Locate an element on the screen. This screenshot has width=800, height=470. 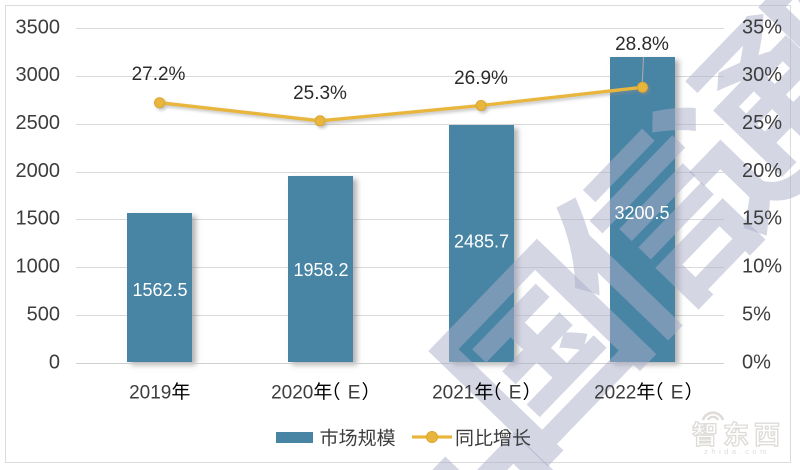
svg-text: 27.2% is located at coordinates (159, 74).